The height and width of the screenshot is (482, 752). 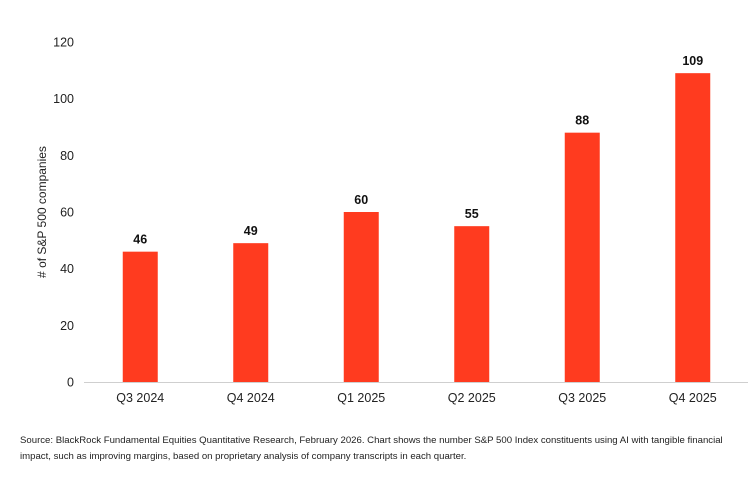 What do you see at coordinates (472, 398) in the screenshot?
I see `x-tick-label: Q2 2025` at bounding box center [472, 398].